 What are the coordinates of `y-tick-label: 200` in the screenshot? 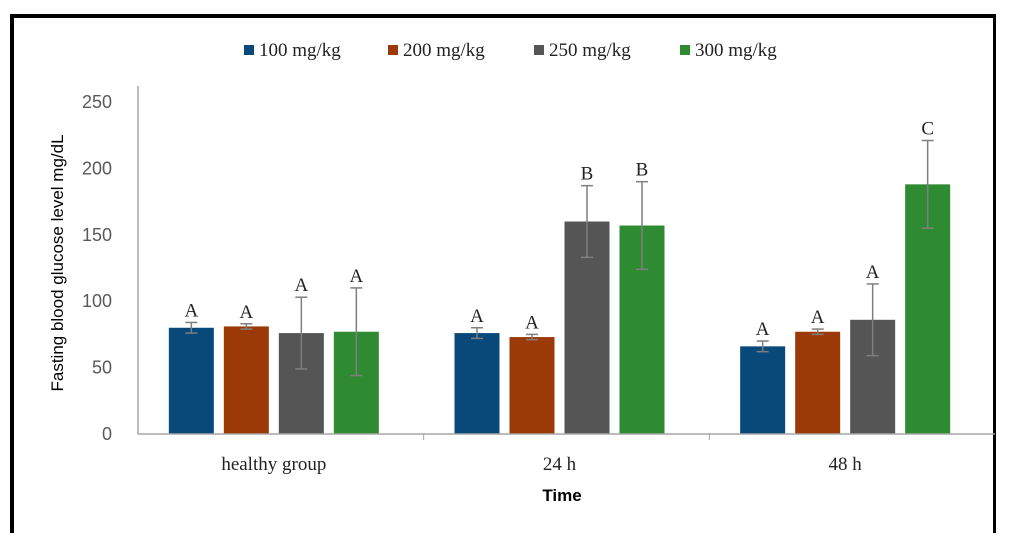 It's located at (97, 168).